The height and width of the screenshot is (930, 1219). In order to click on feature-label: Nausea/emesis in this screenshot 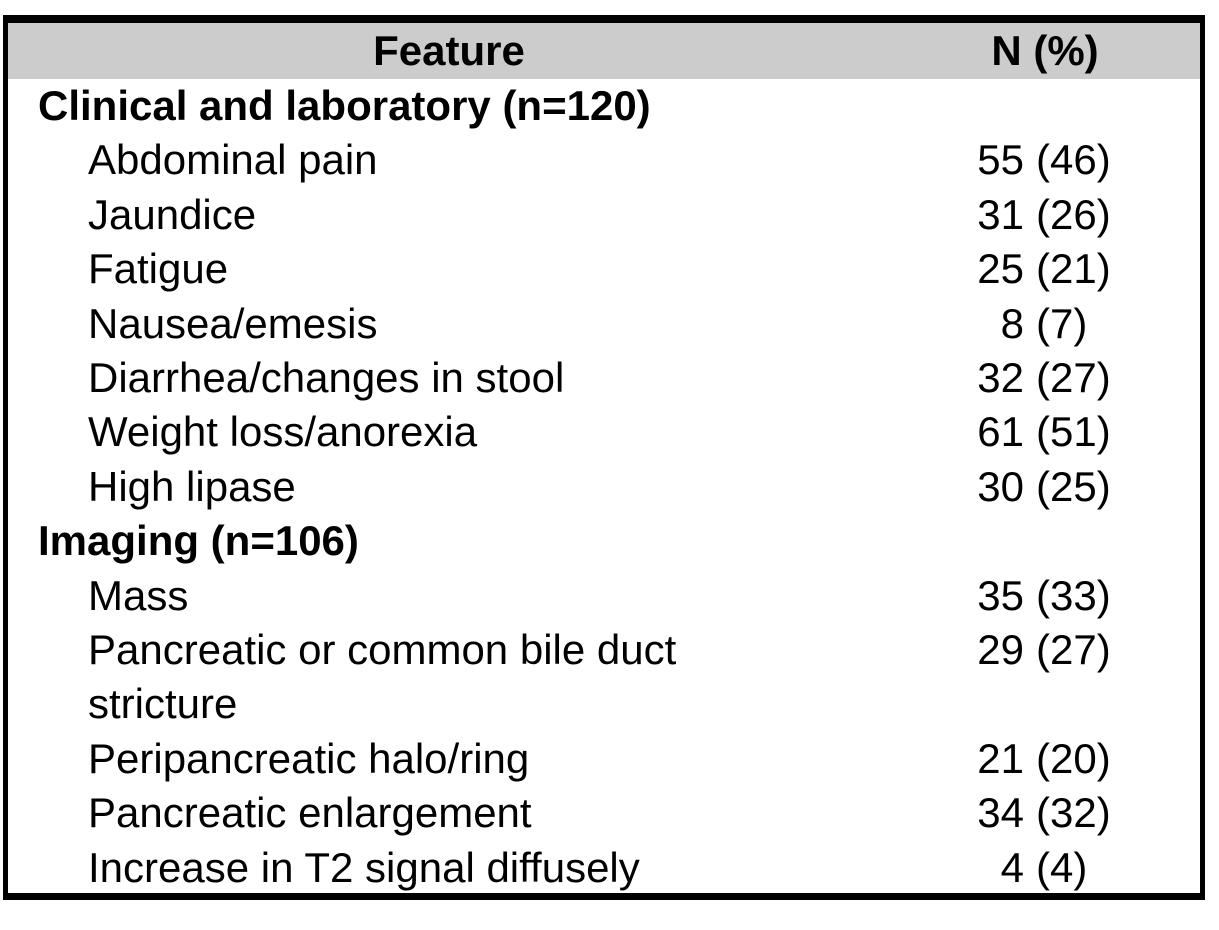, I will do `click(233, 323)`.